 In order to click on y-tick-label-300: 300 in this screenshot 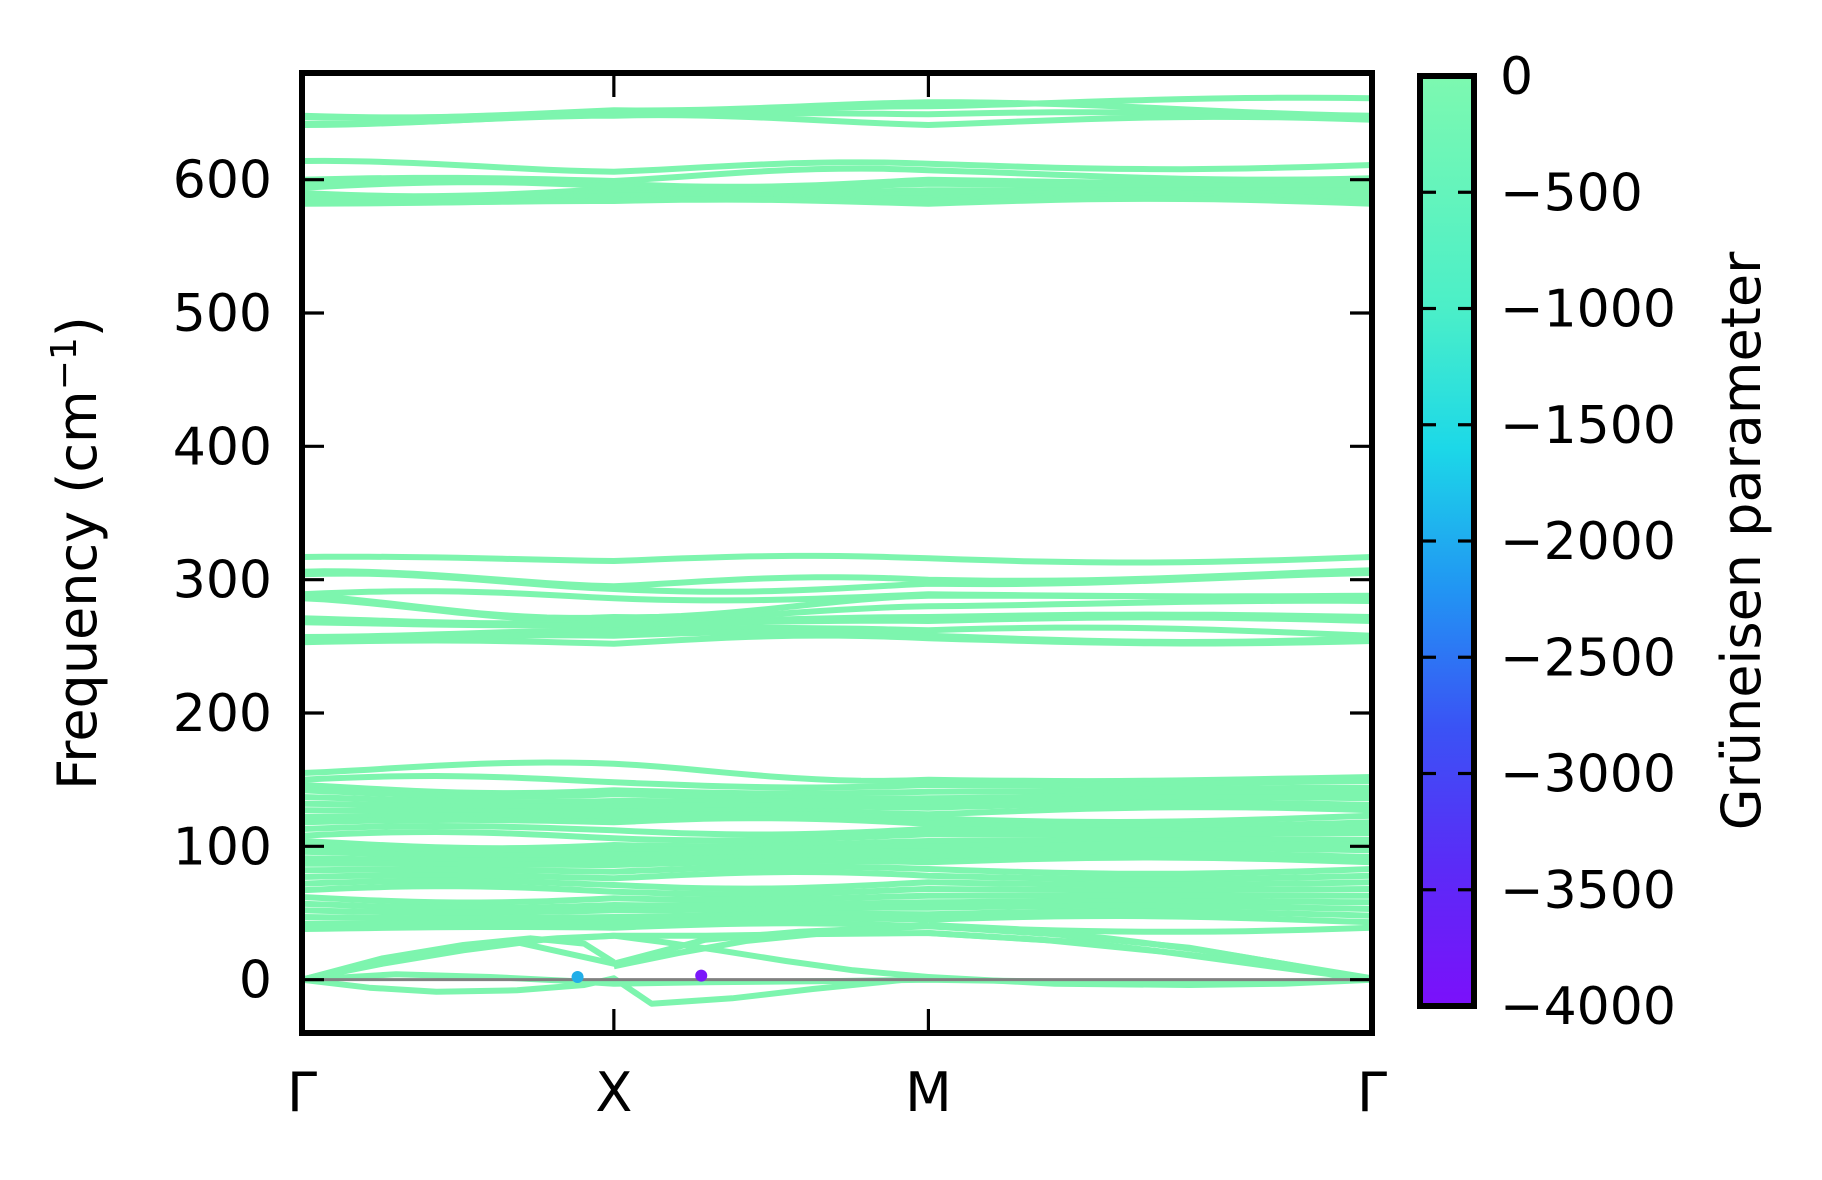, I will do `click(222, 581)`.